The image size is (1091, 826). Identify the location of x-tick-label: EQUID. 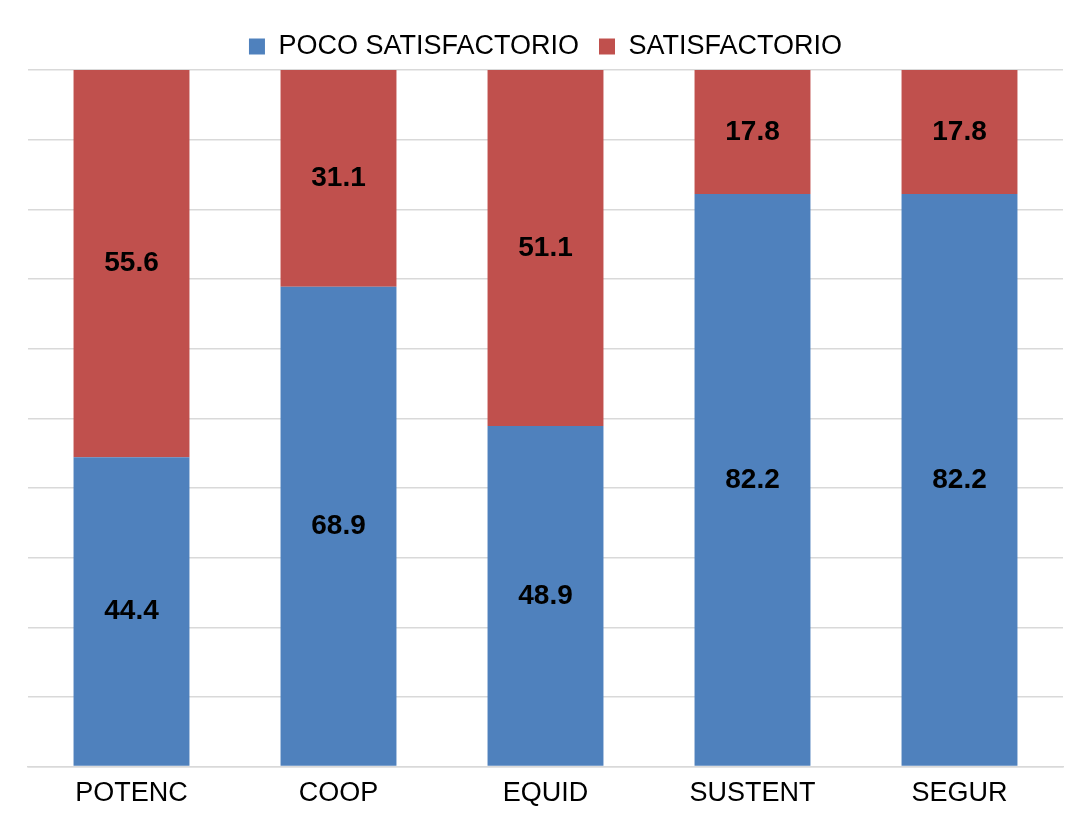
(545, 792).